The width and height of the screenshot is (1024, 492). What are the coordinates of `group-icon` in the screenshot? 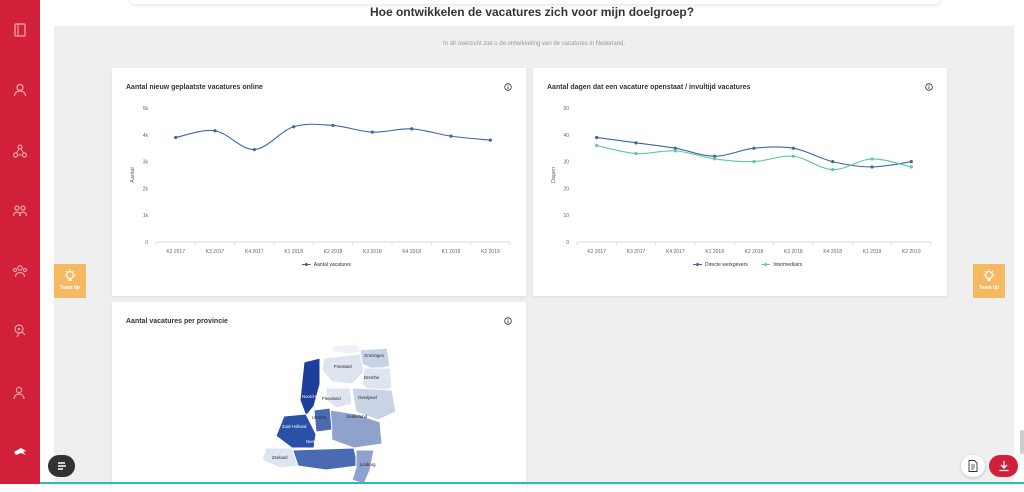 It's located at (20, 271).